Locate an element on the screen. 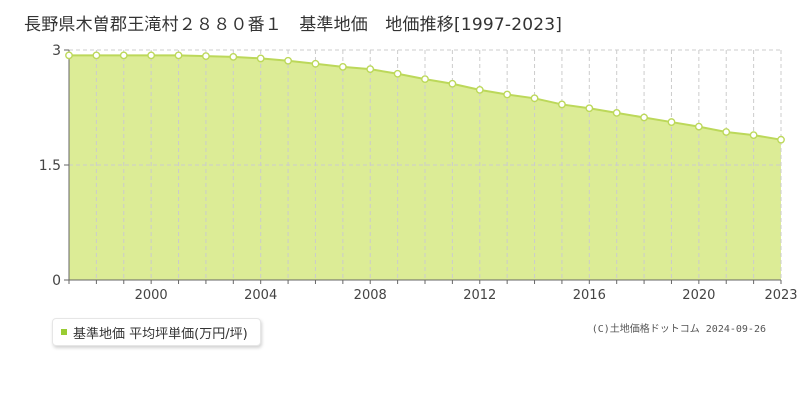  chart-legend: 基準地価 平均坪単価(万円/坪) is located at coordinates (156, 332).